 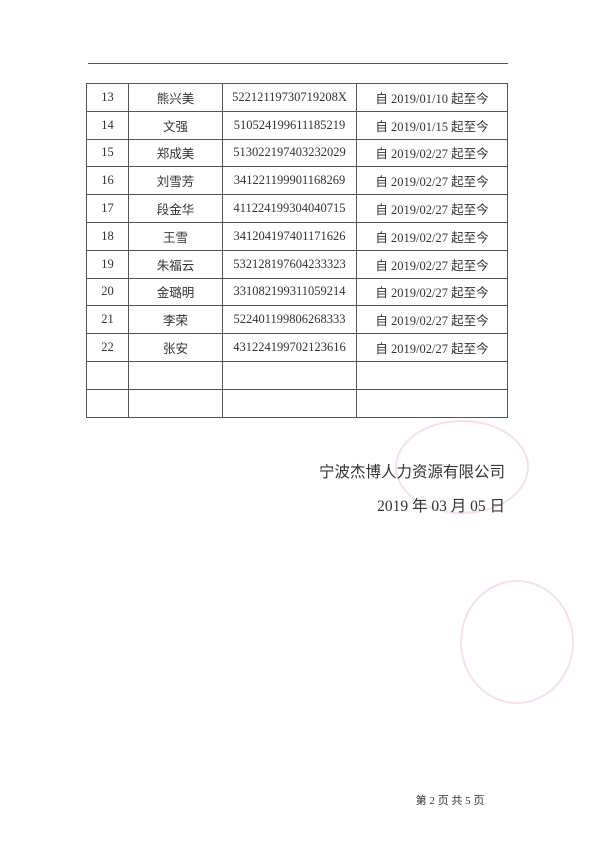 What do you see at coordinates (175, 97) in the screenshot?
I see `employee-name: 熊兴美` at bounding box center [175, 97].